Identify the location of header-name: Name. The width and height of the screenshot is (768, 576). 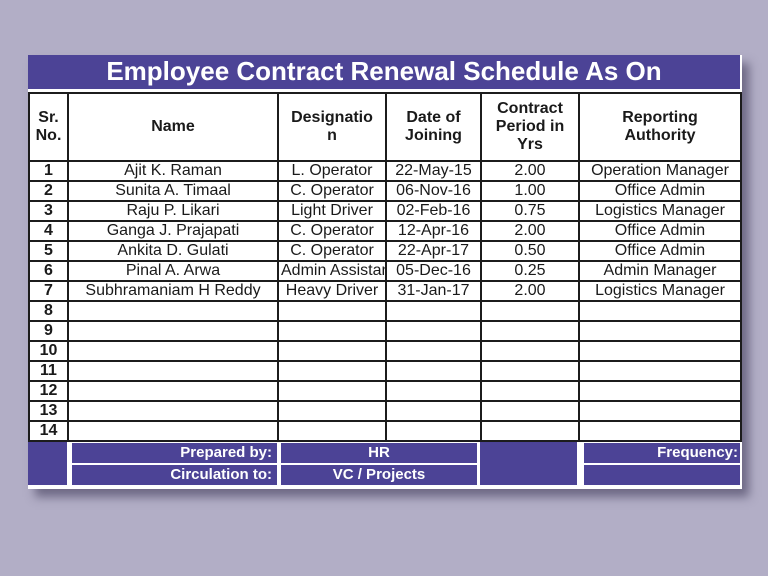
(173, 127).